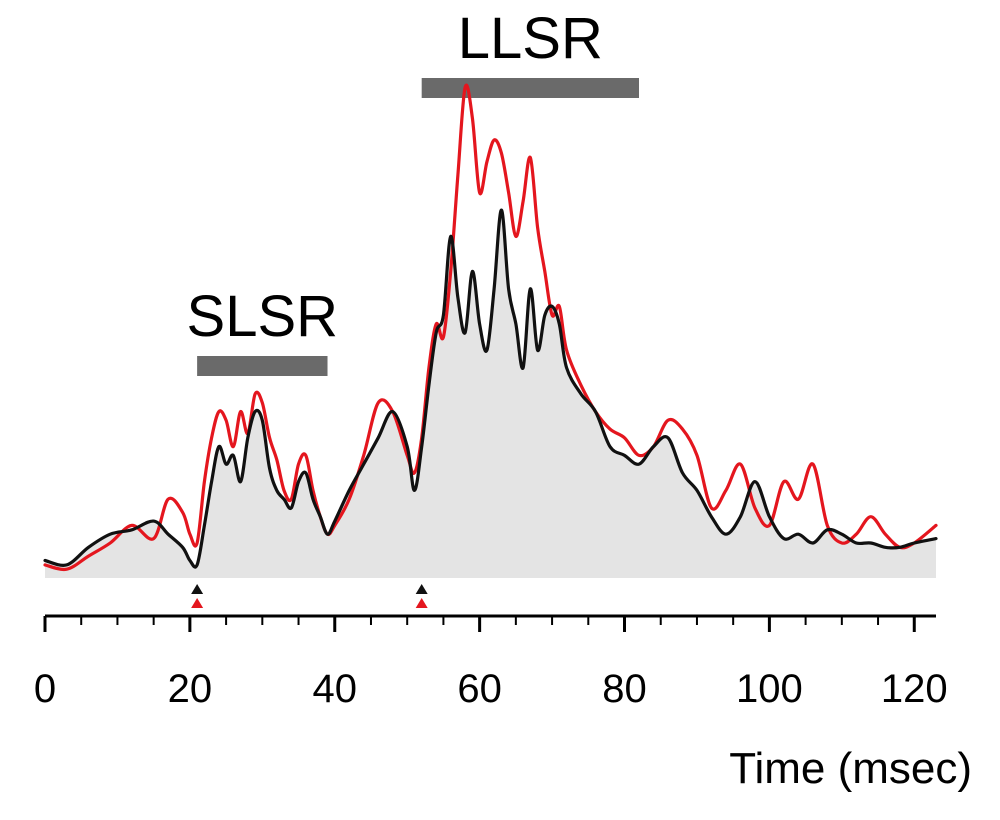  I want to click on x-tick-label: 0, so click(45, 689).